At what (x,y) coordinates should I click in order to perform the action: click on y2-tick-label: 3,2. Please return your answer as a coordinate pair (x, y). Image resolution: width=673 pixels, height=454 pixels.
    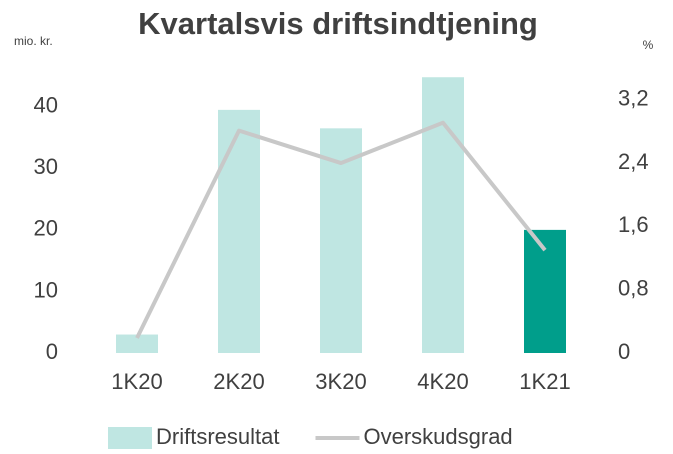
    Looking at the image, I should click on (633, 98).